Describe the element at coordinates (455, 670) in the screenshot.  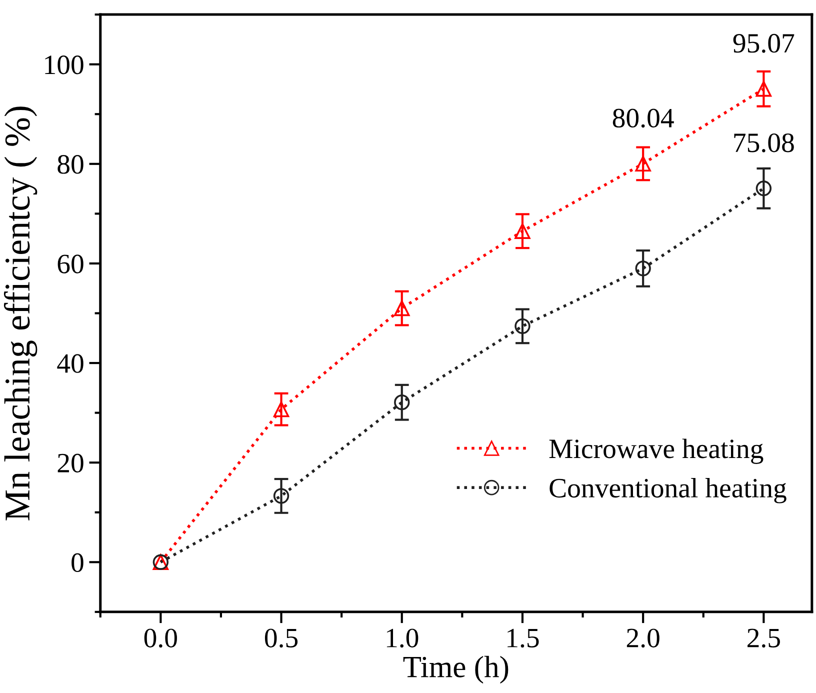
I see `x-axis-title: Time (h)` at that location.